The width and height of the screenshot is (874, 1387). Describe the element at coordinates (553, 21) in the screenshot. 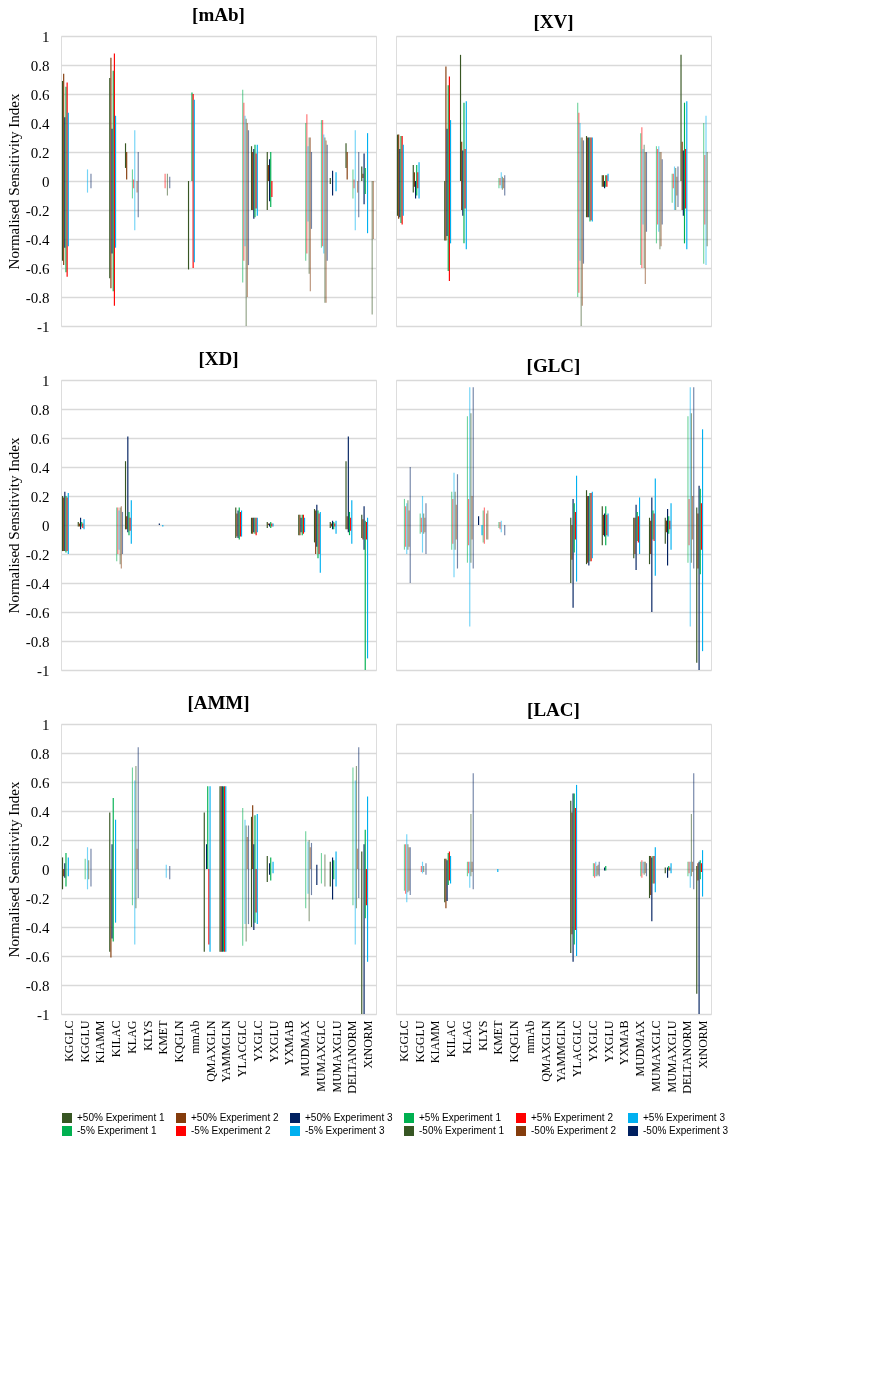

I see `chart-title: [XV]` at that location.